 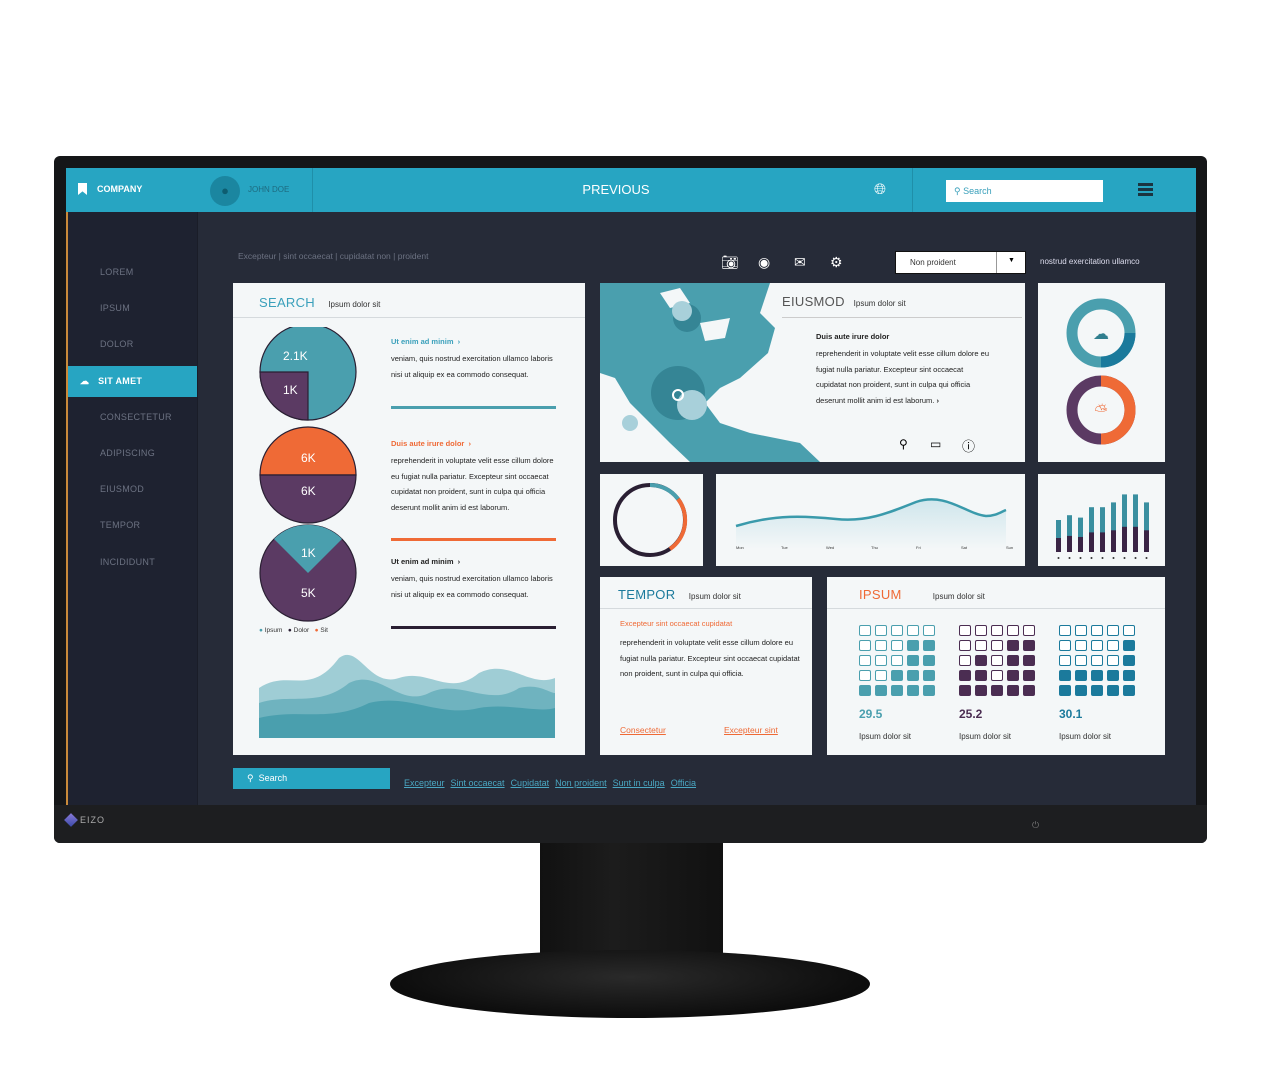 What do you see at coordinates (880, 189) in the screenshot?
I see `globe-icon: 🌐︎` at bounding box center [880, 189].